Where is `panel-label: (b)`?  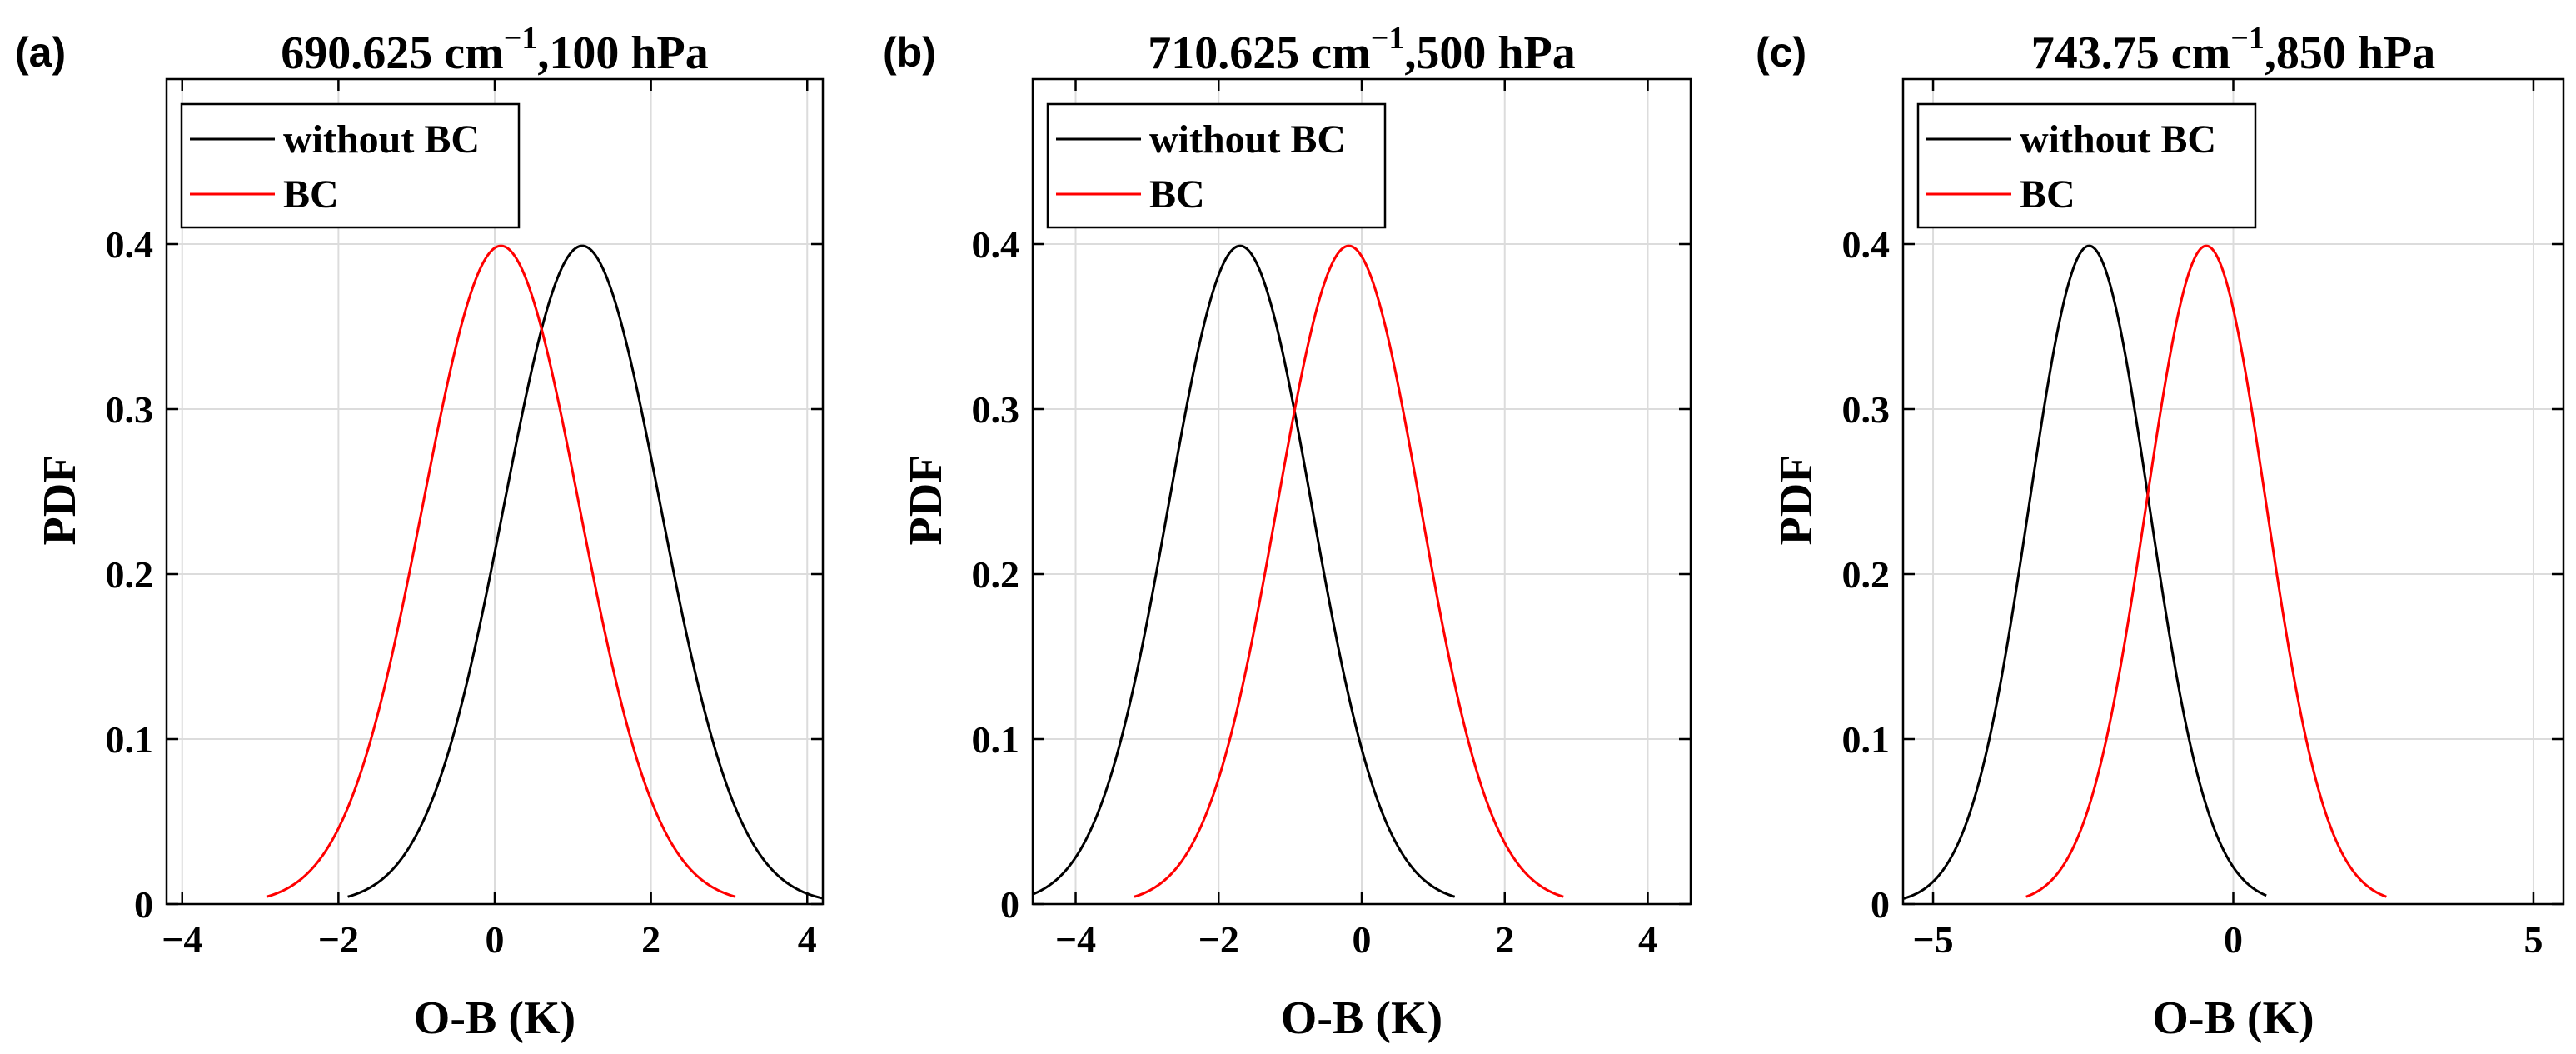 panel-label: (b) is located at coordinates (909, 52).